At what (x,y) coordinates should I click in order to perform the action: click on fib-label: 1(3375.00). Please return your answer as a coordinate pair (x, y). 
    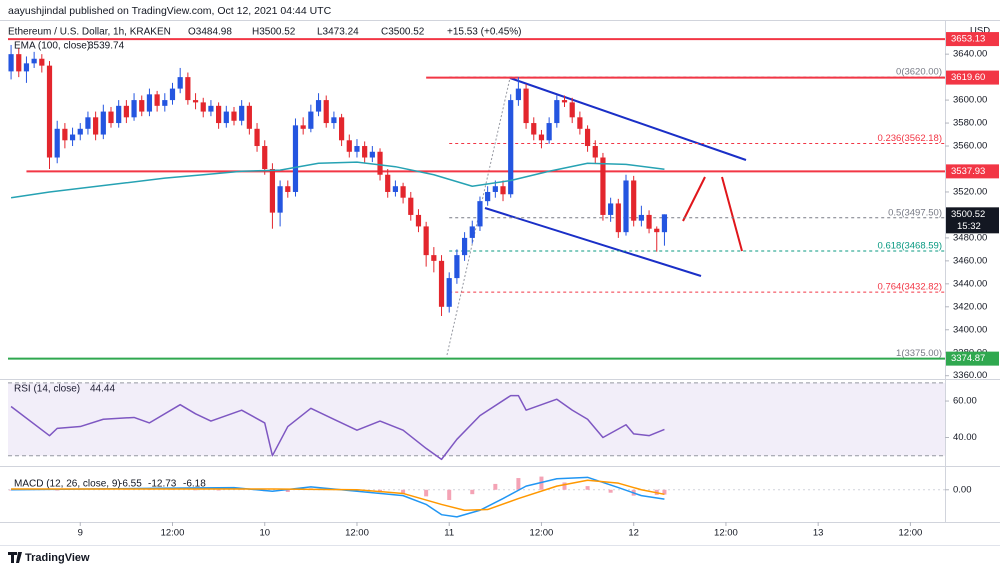
    Looking at the image, I should click on (919, 353).